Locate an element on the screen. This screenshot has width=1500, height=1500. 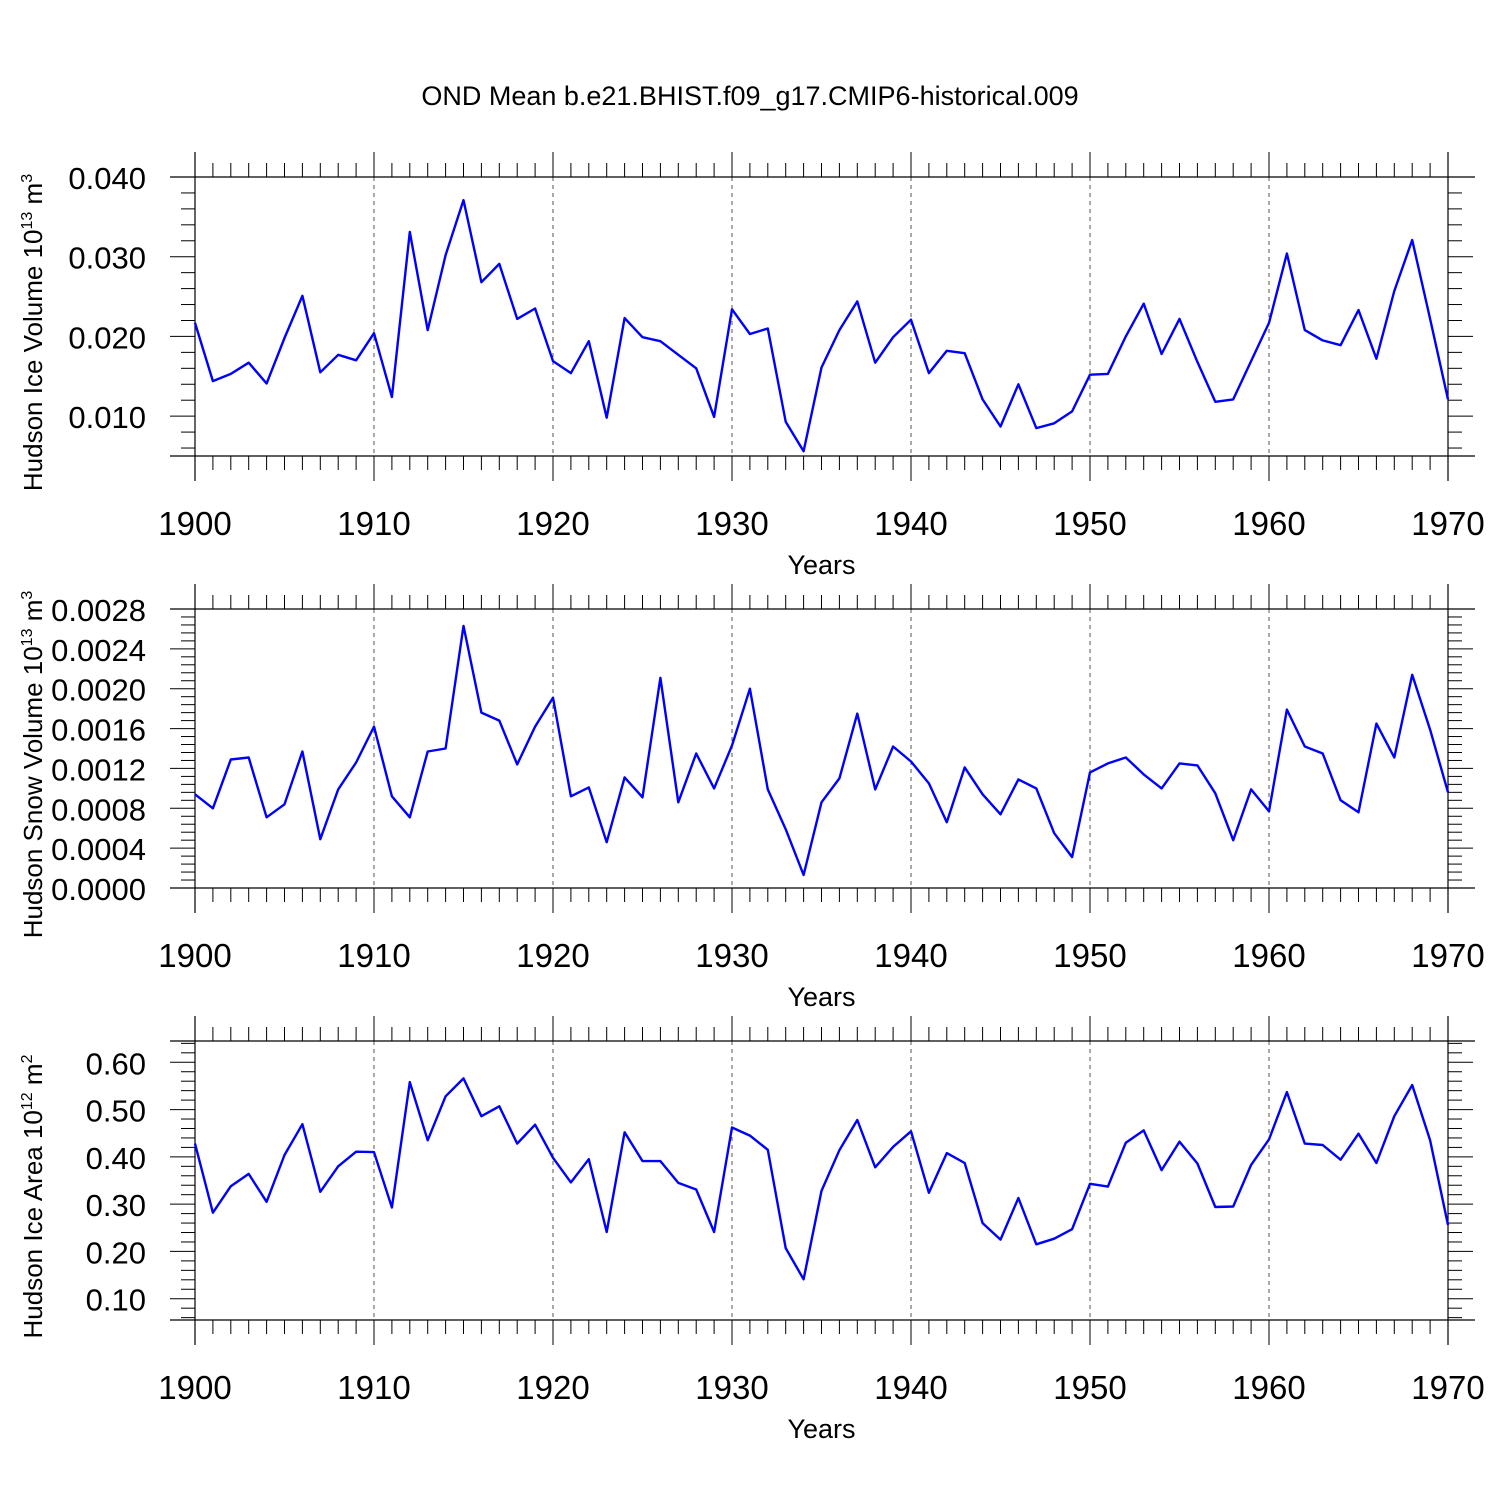
y-axis-label: Hudson Snow Volume 1013 m3 is located at coordinates (33, 765).